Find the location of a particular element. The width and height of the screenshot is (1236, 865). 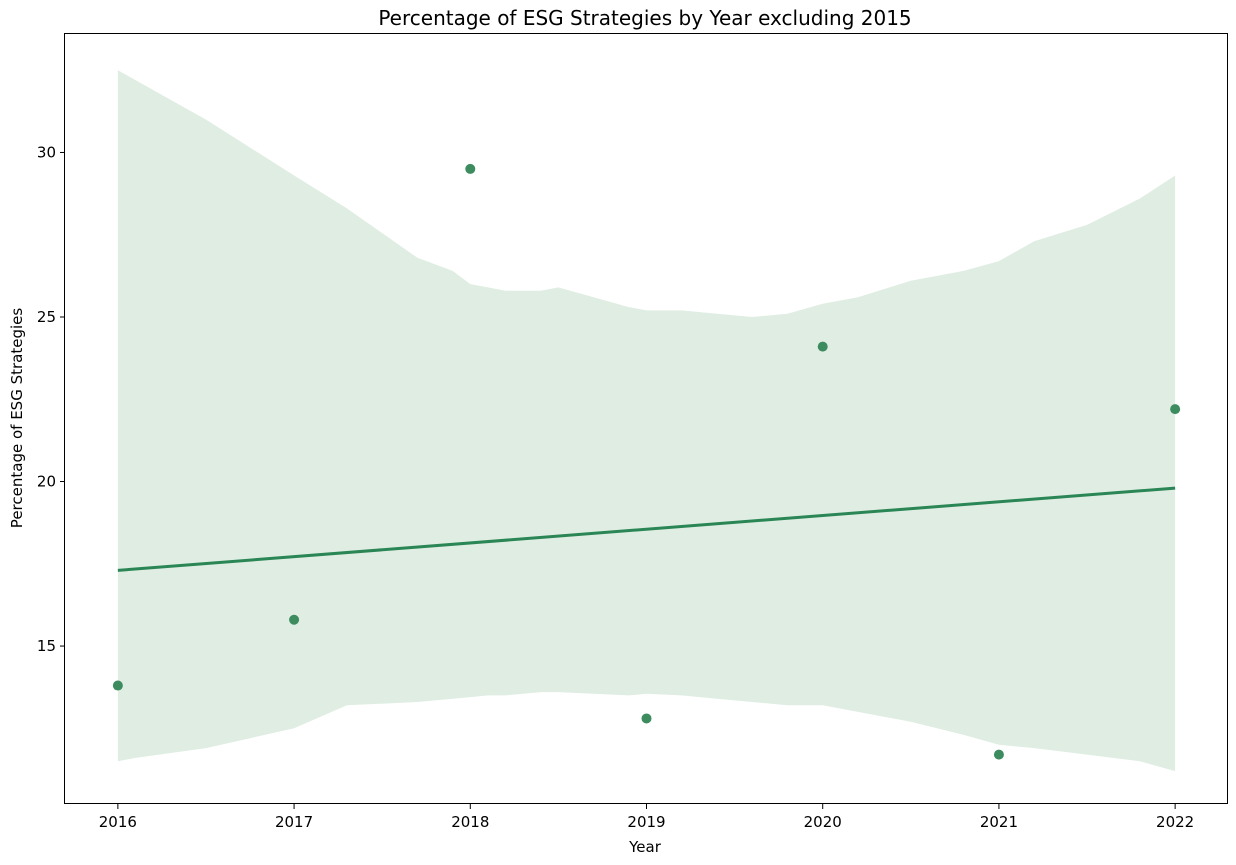

x-tick-label: 2022 is located at coordinates (1175, 822).